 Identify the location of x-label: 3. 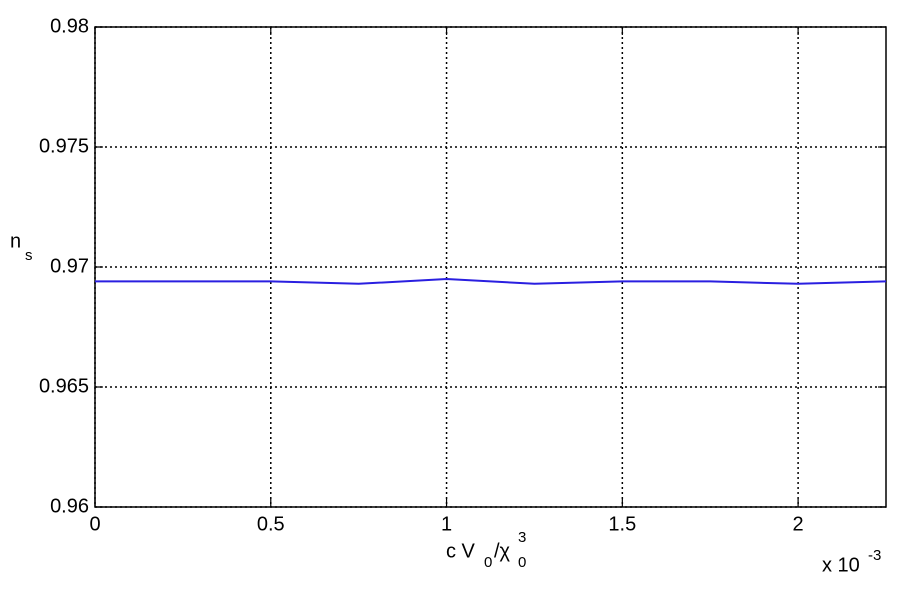
(522, 537).